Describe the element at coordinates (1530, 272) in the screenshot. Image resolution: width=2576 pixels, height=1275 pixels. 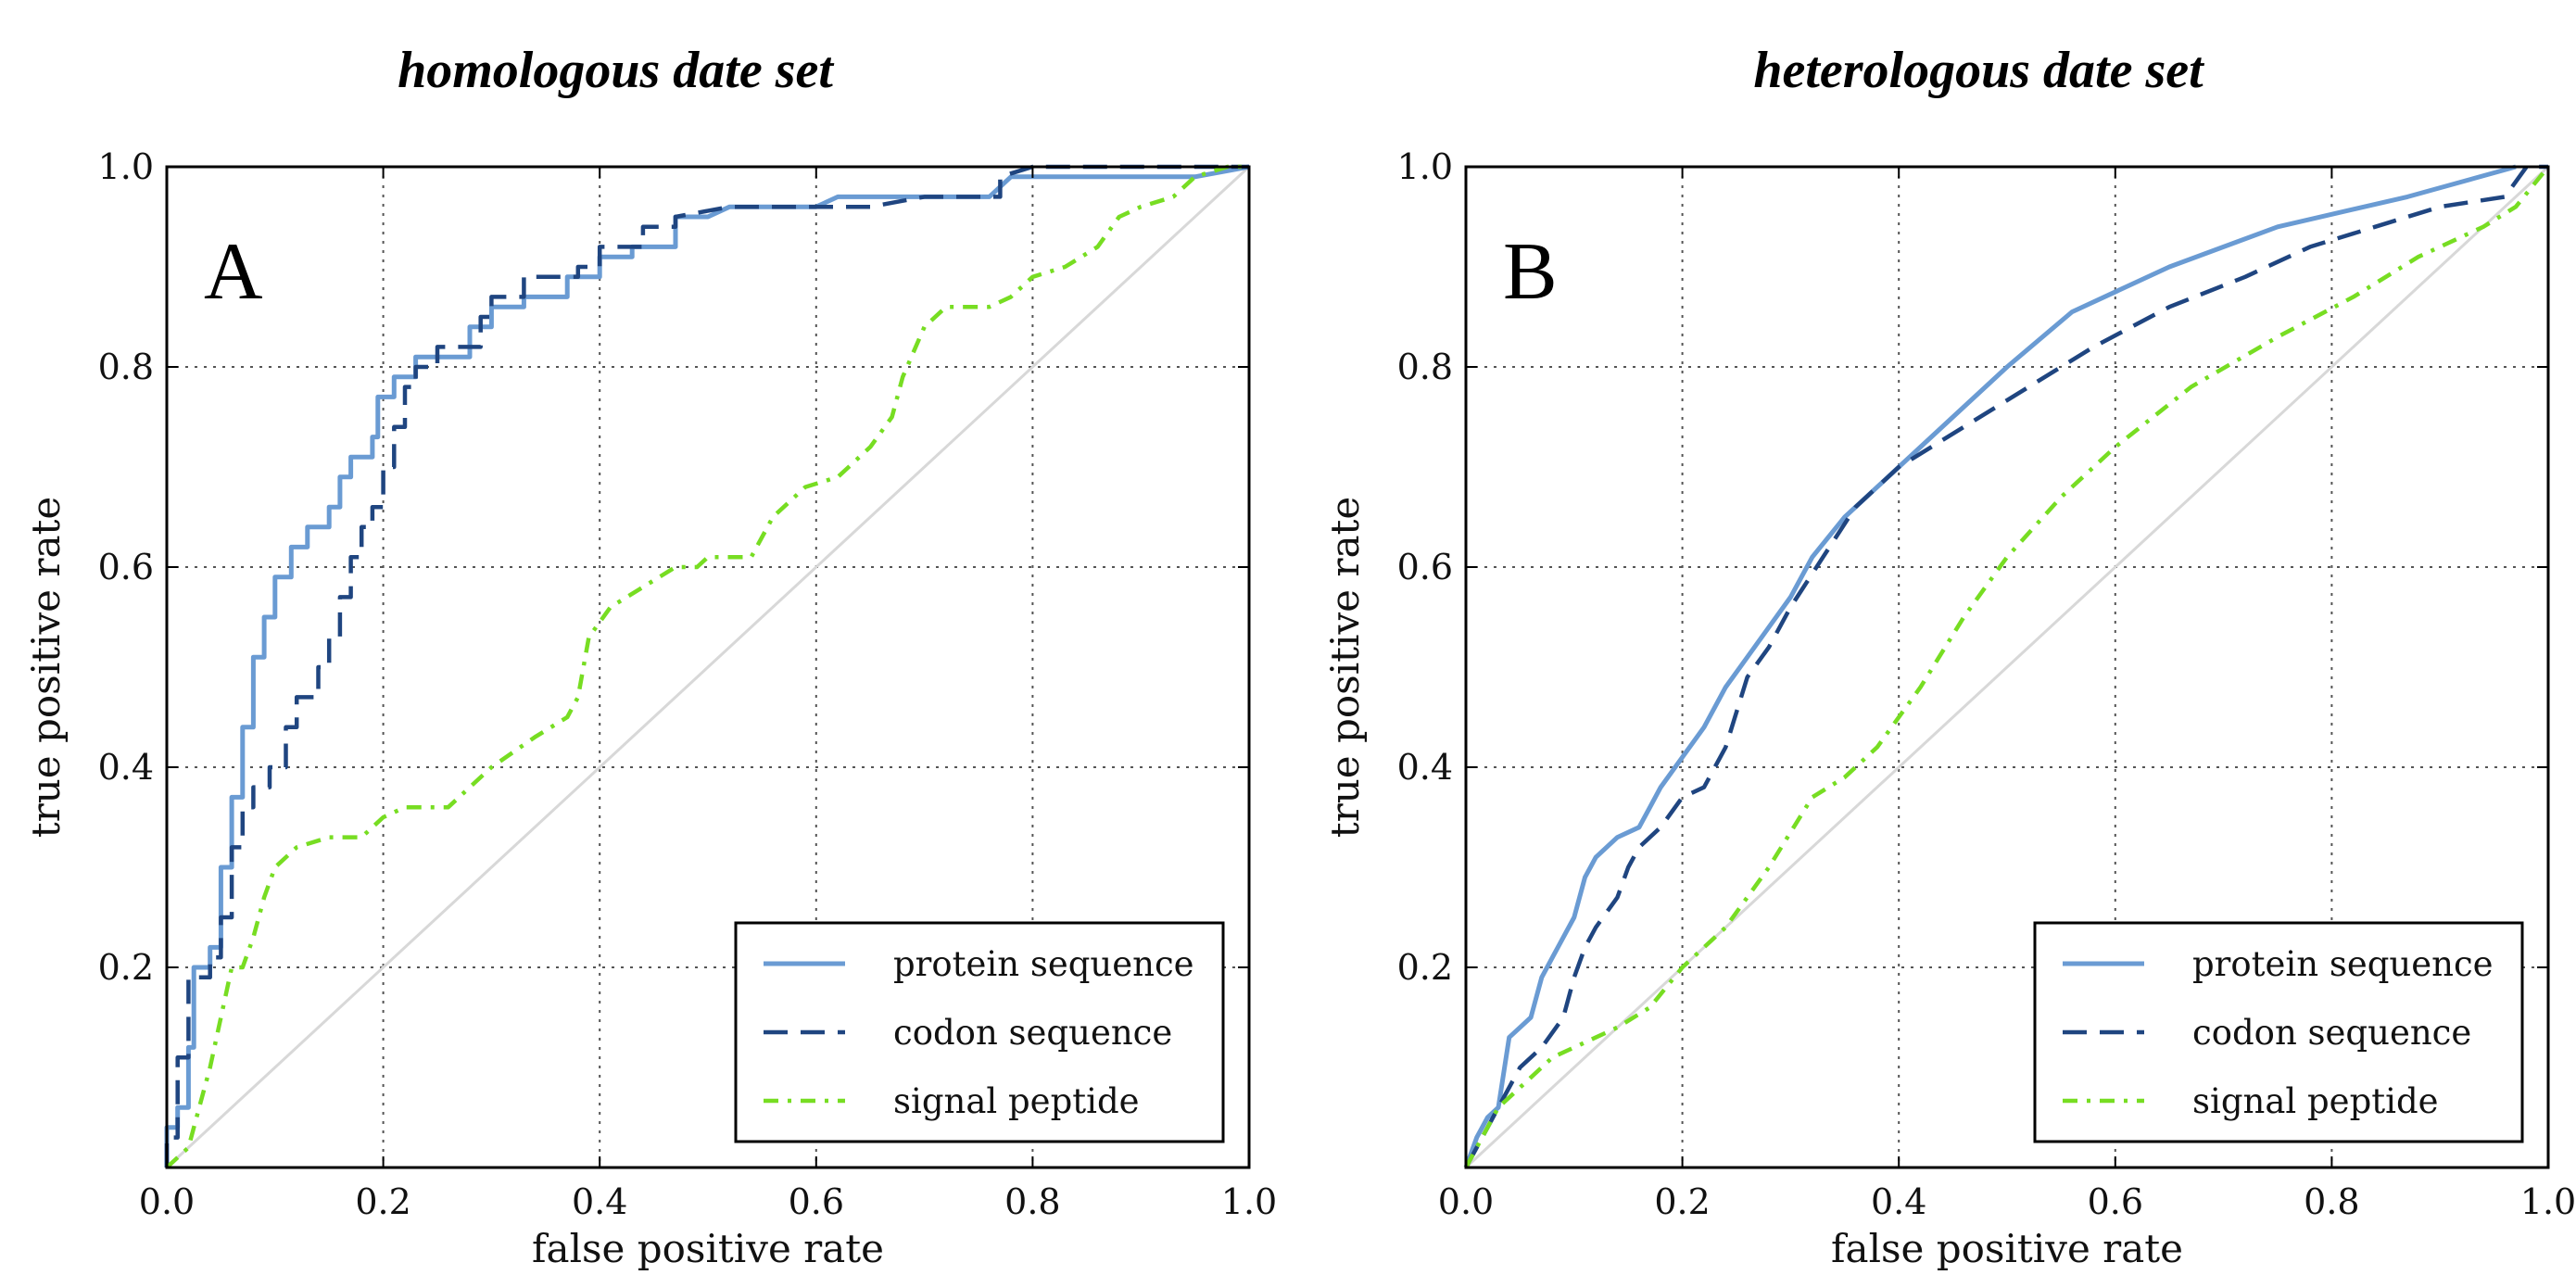
I see `panel-letter: B` at that location.